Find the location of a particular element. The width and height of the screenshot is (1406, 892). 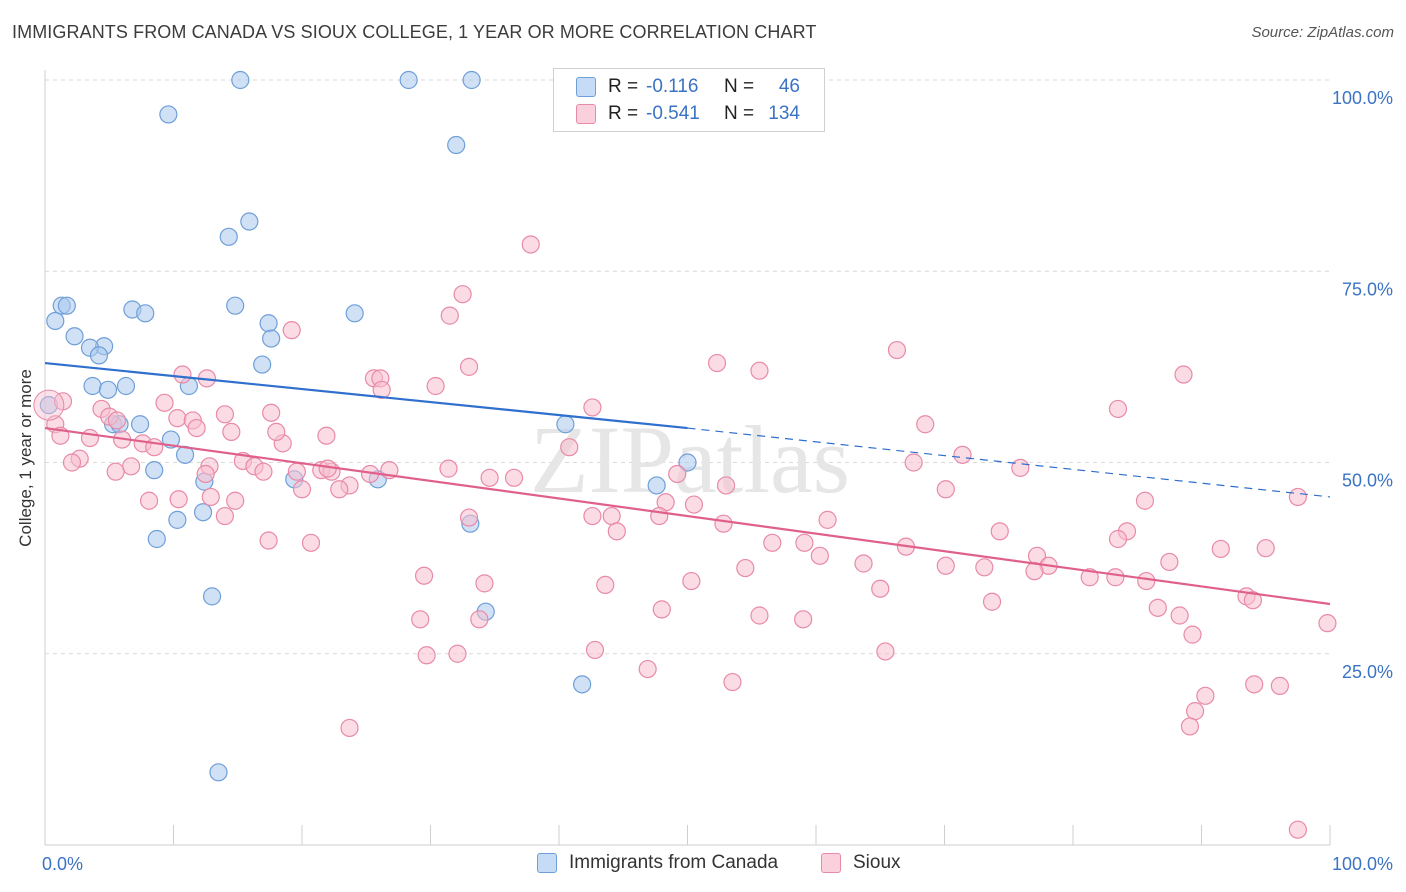

source-label: Source: ZipAtlas.com is located at coordinates (1322, 32).